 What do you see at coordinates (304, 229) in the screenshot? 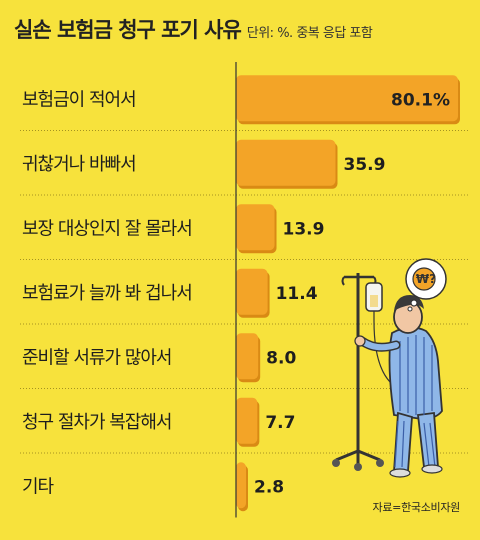
I see `value-label: 13.9` at bounding box center [304, 229].